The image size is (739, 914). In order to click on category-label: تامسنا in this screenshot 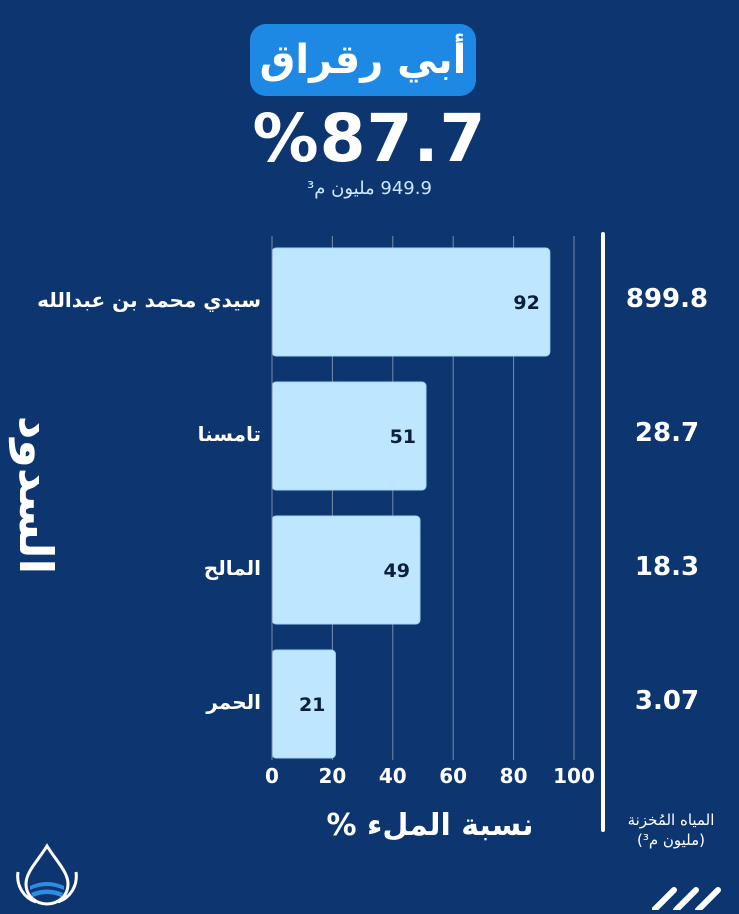, I will do `click(229, 434)`.